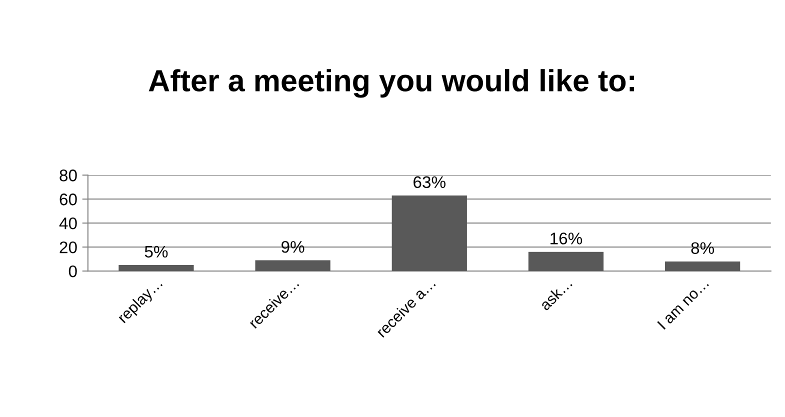  What do you see at coordinates (68, 223) in the screenshot?
I see `y-tick-label: 40` at bounding box center [68, 223].